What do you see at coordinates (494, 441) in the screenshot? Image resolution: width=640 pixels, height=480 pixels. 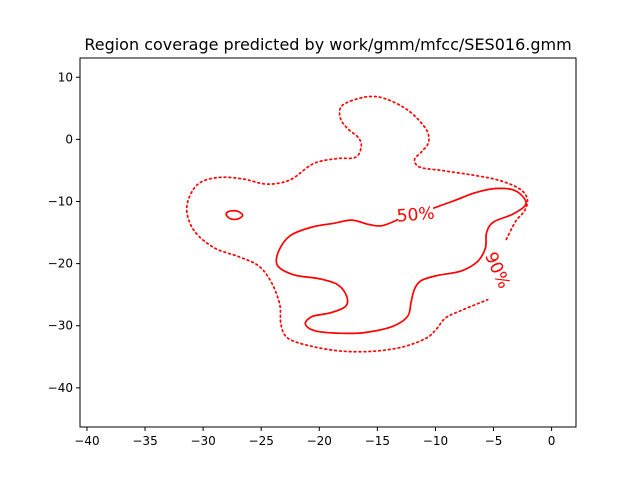 I see `x-tick-label: −5` at bounding box center [494, 441].